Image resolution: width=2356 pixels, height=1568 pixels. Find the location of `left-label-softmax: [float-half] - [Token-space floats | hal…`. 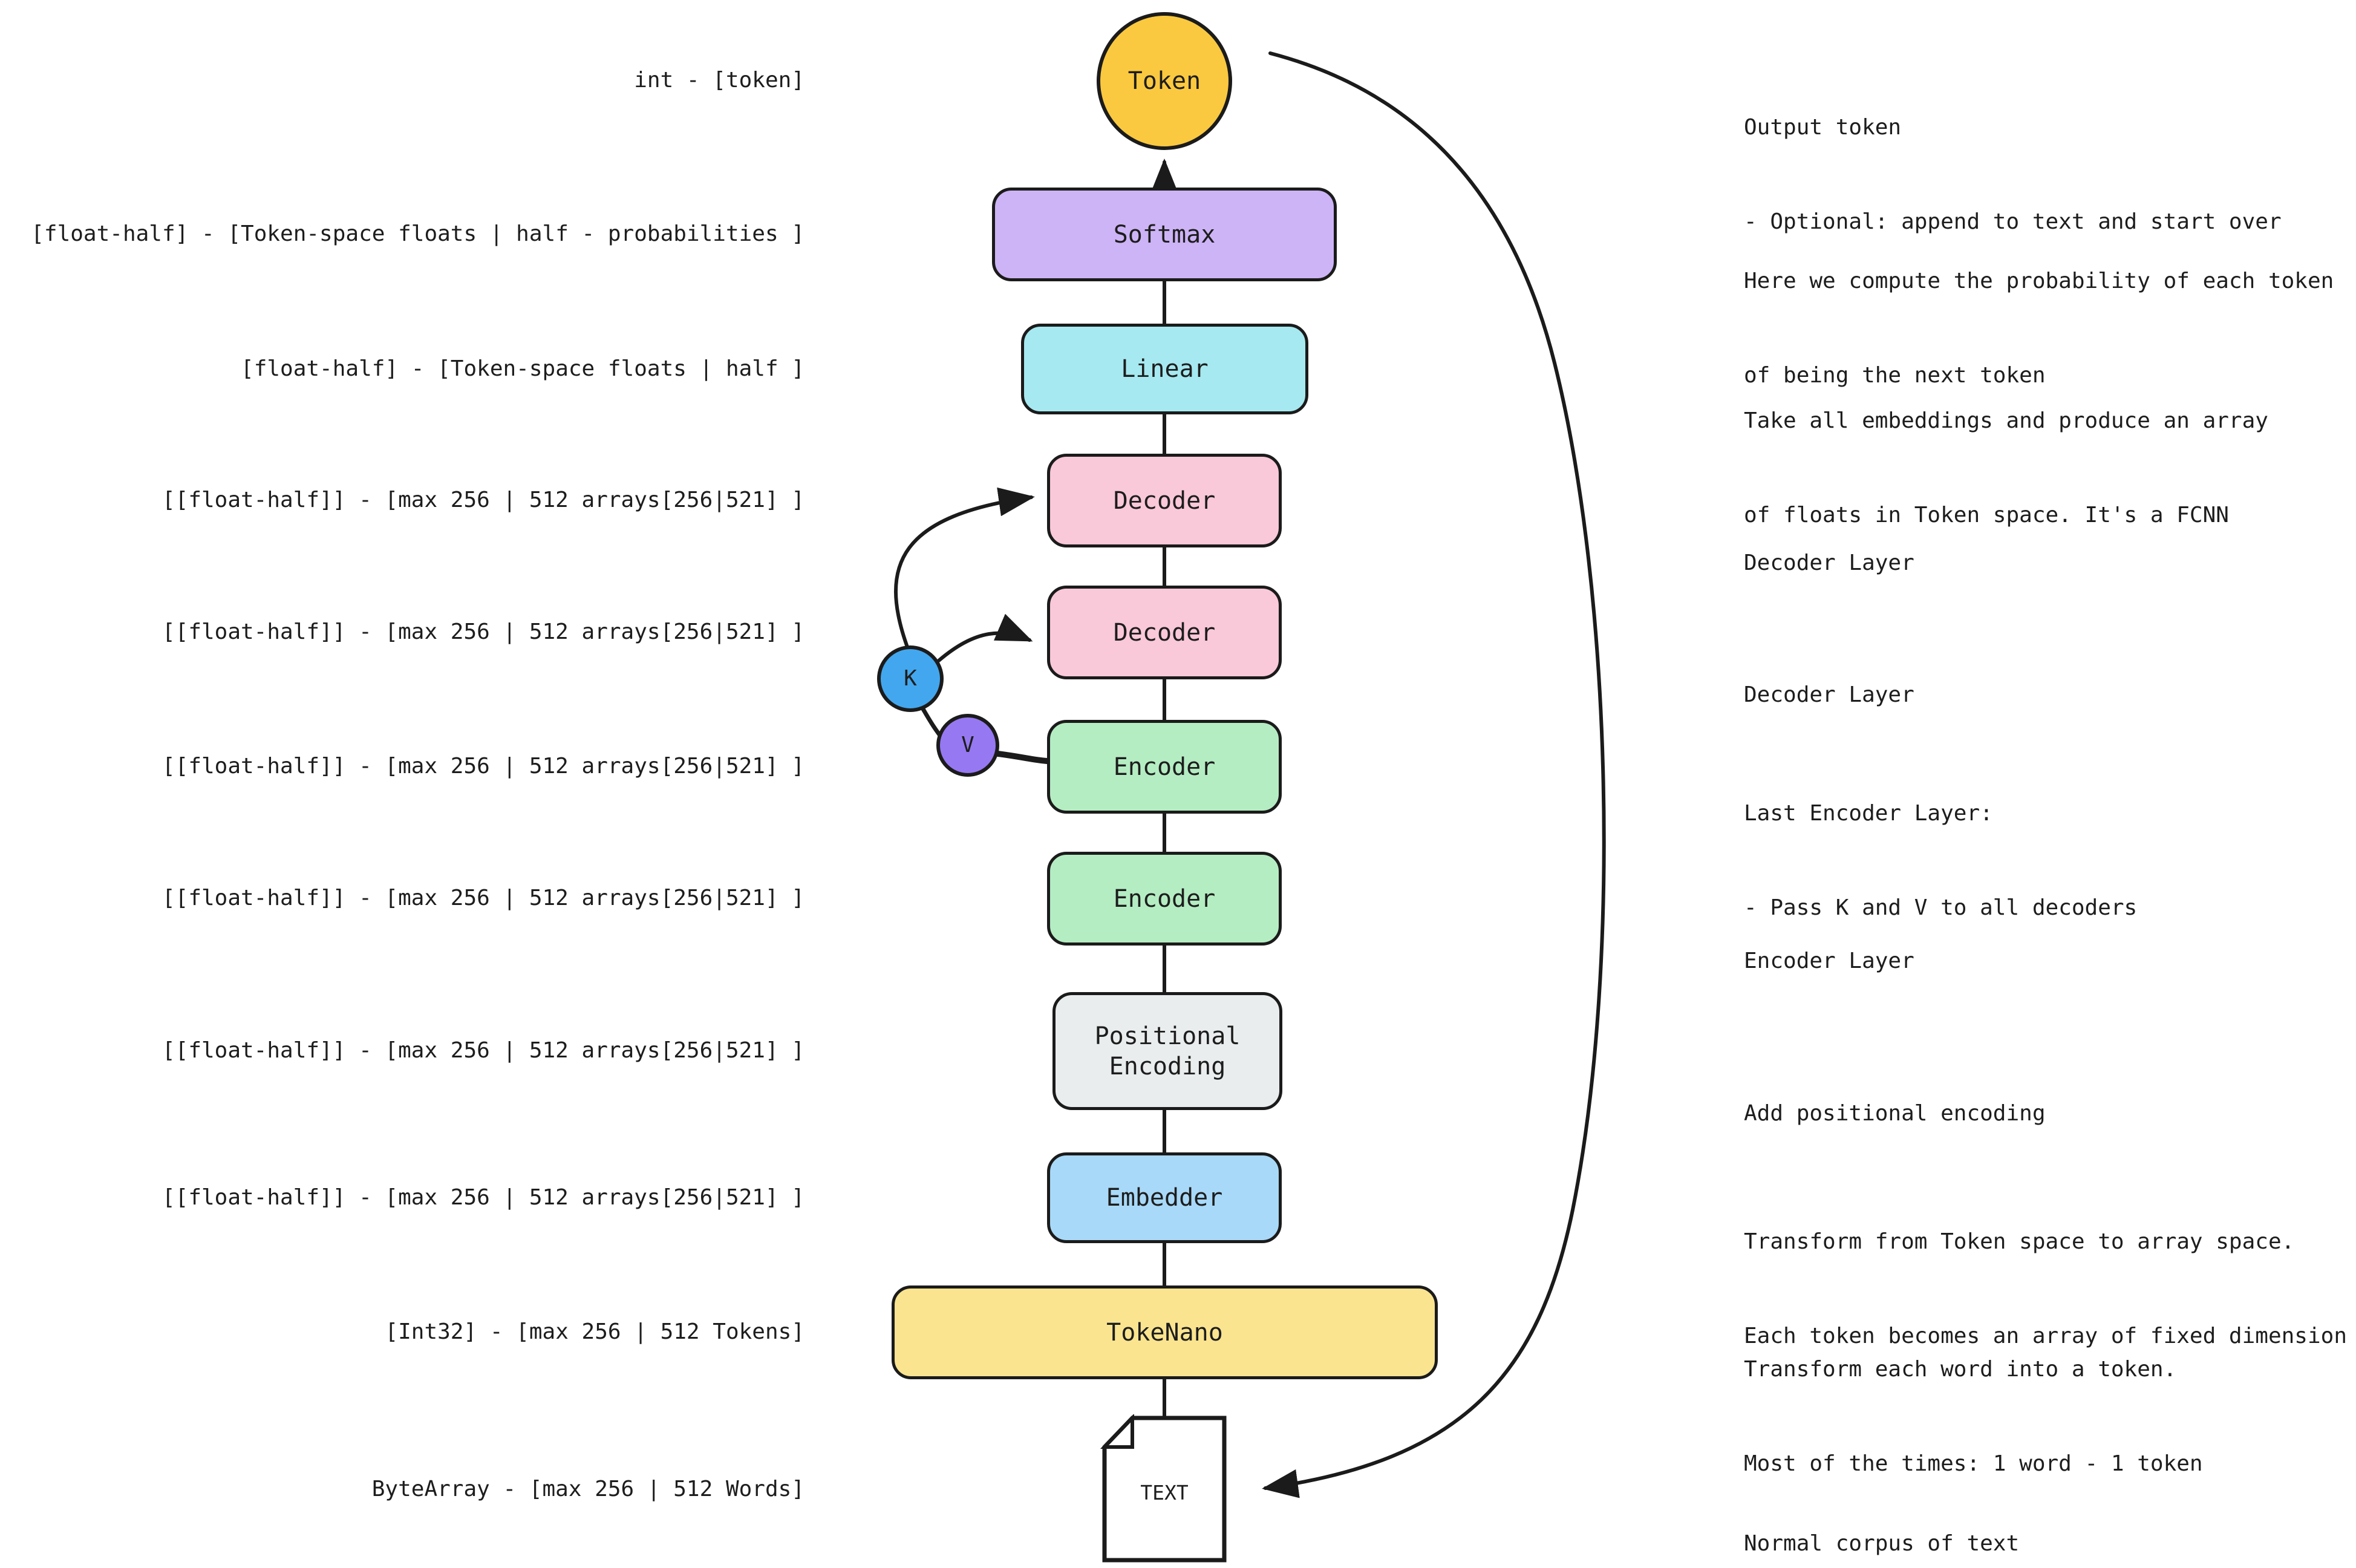

left-label-softmax: [float-half] - [Token-space floats | hal… is located at coordinates (417, 233).